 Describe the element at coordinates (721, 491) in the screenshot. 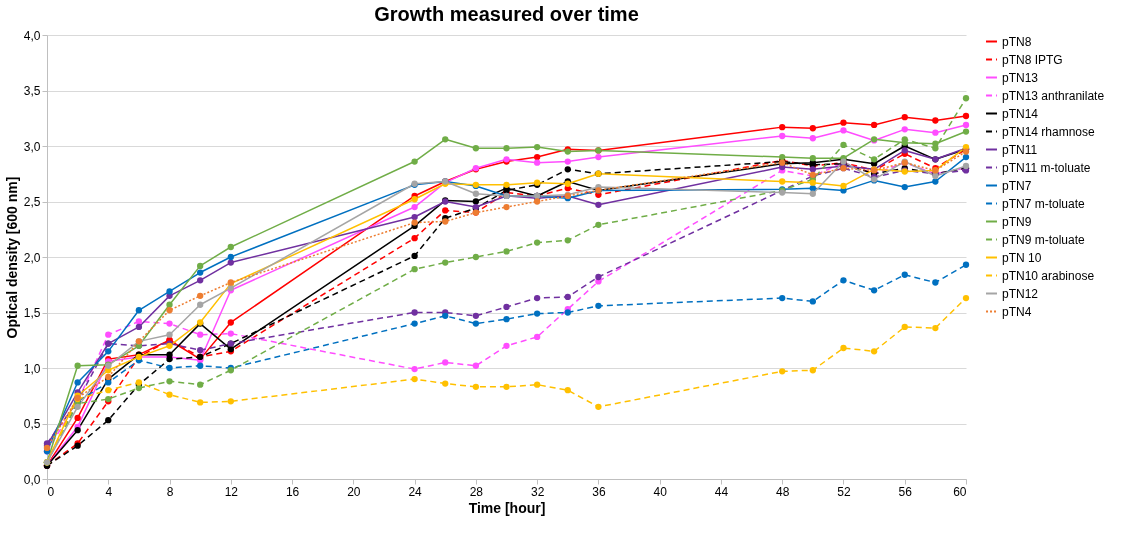

I see `x-tick-label: 44` at that location.